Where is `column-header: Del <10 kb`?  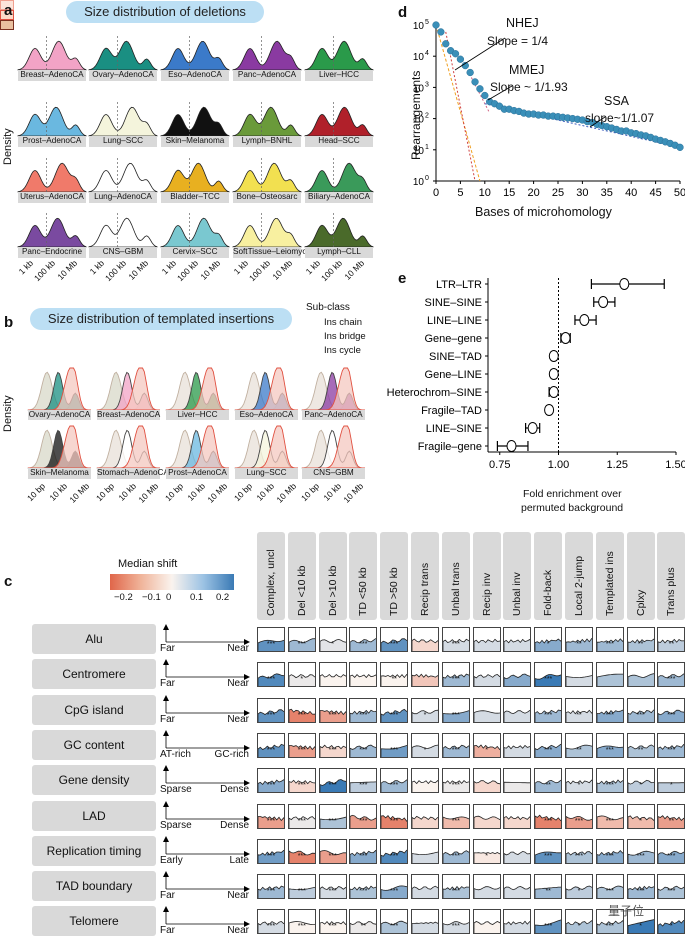 column-header: Del <10 kb is located at coordinates (301, 576).